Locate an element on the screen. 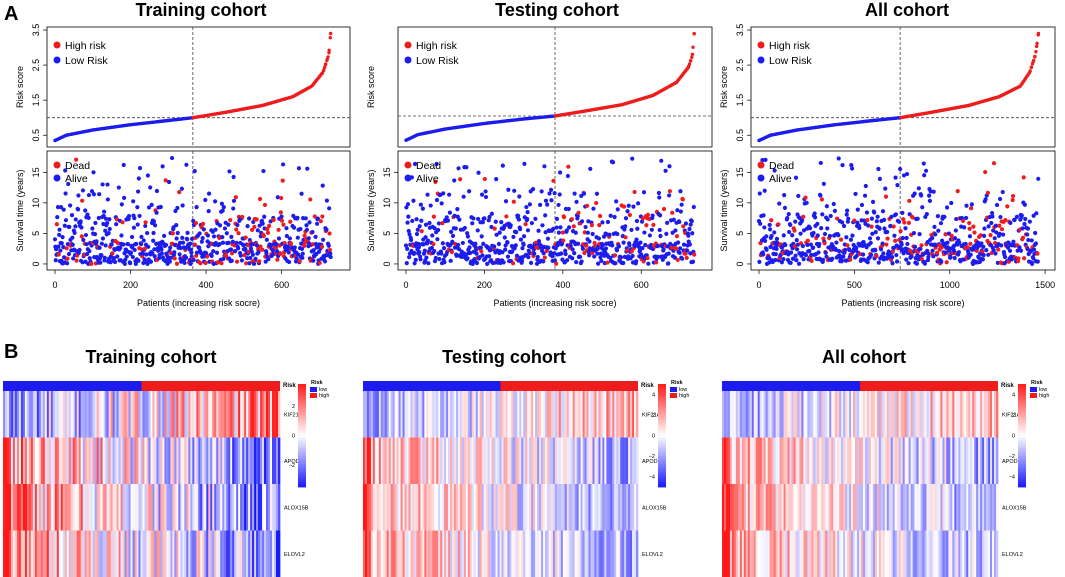 The width and height of the screenshot is (1065, 577). plot-frame is located at coordinates (198, 210).